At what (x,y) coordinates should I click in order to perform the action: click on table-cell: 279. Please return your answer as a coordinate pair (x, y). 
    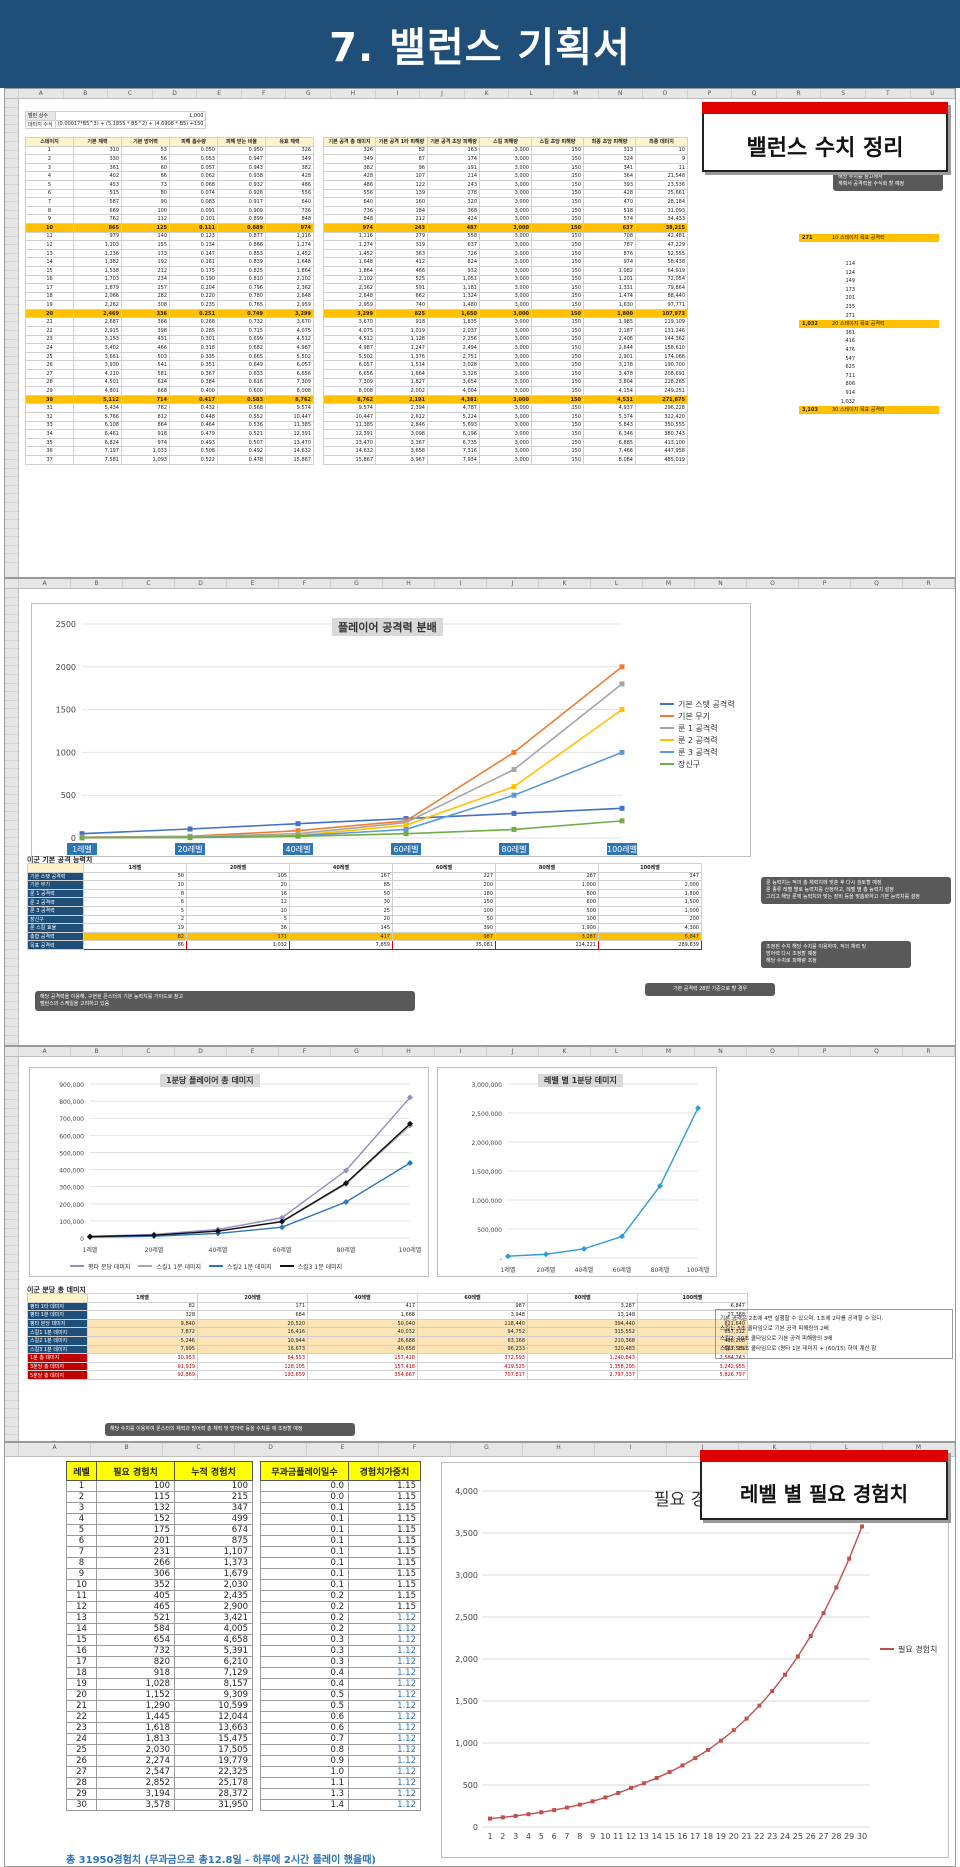
    Looking at the image, I should click on (401, 236).